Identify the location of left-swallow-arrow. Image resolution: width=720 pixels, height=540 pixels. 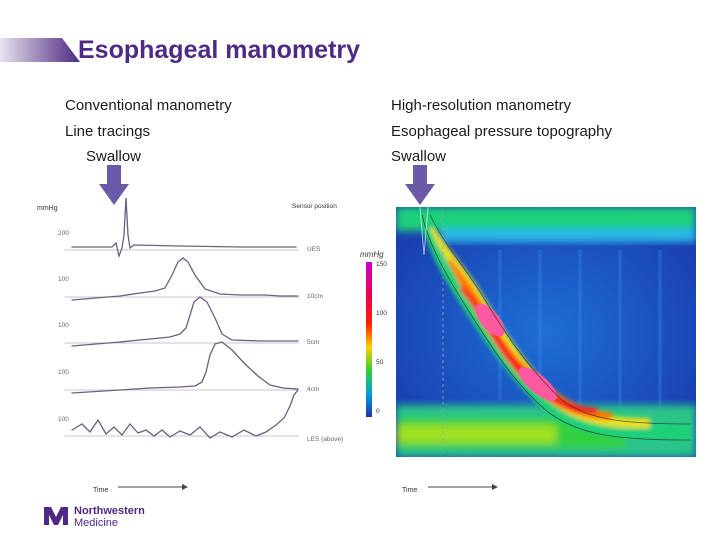
(114, 185).